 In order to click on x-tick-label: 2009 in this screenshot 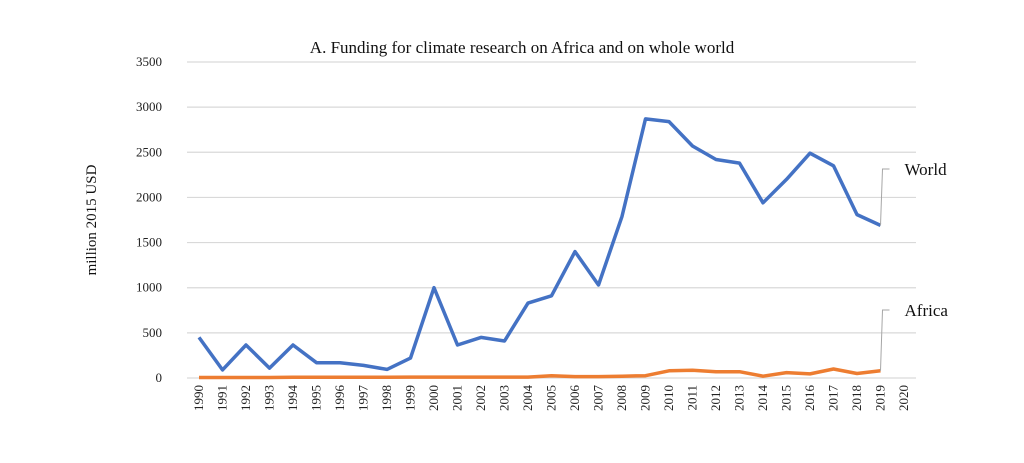, I will do `click(645, 398)`.